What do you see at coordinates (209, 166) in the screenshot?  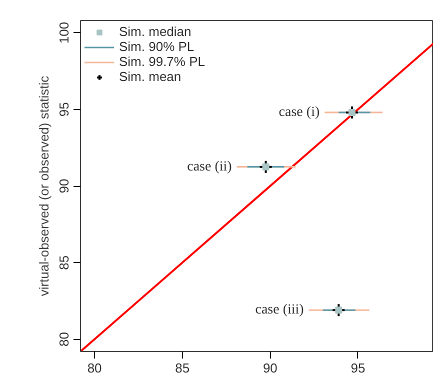 I see `annotation: case (ii)` at bounding box center [209, 166].